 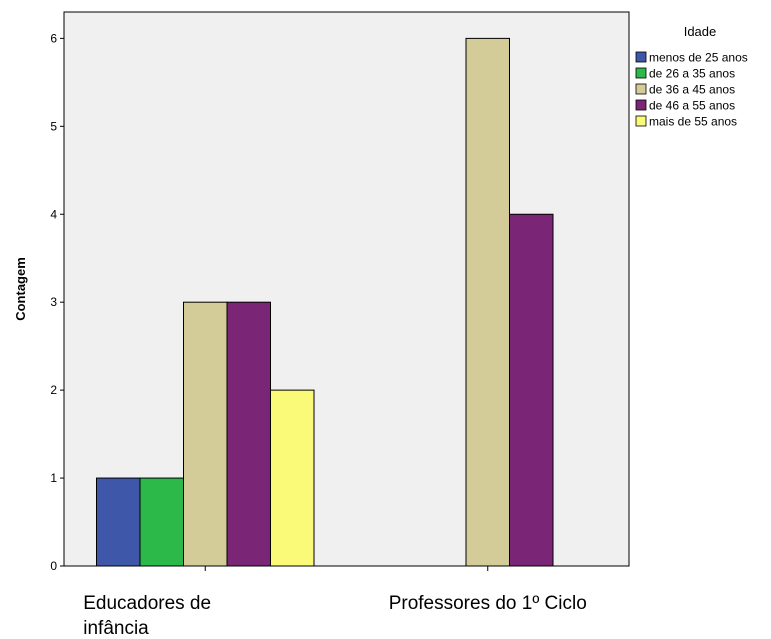 What do you see at coordinates (53, 566) in the screenshot?
I see `y-tick-label: 0` at bounding box center [53, 566].